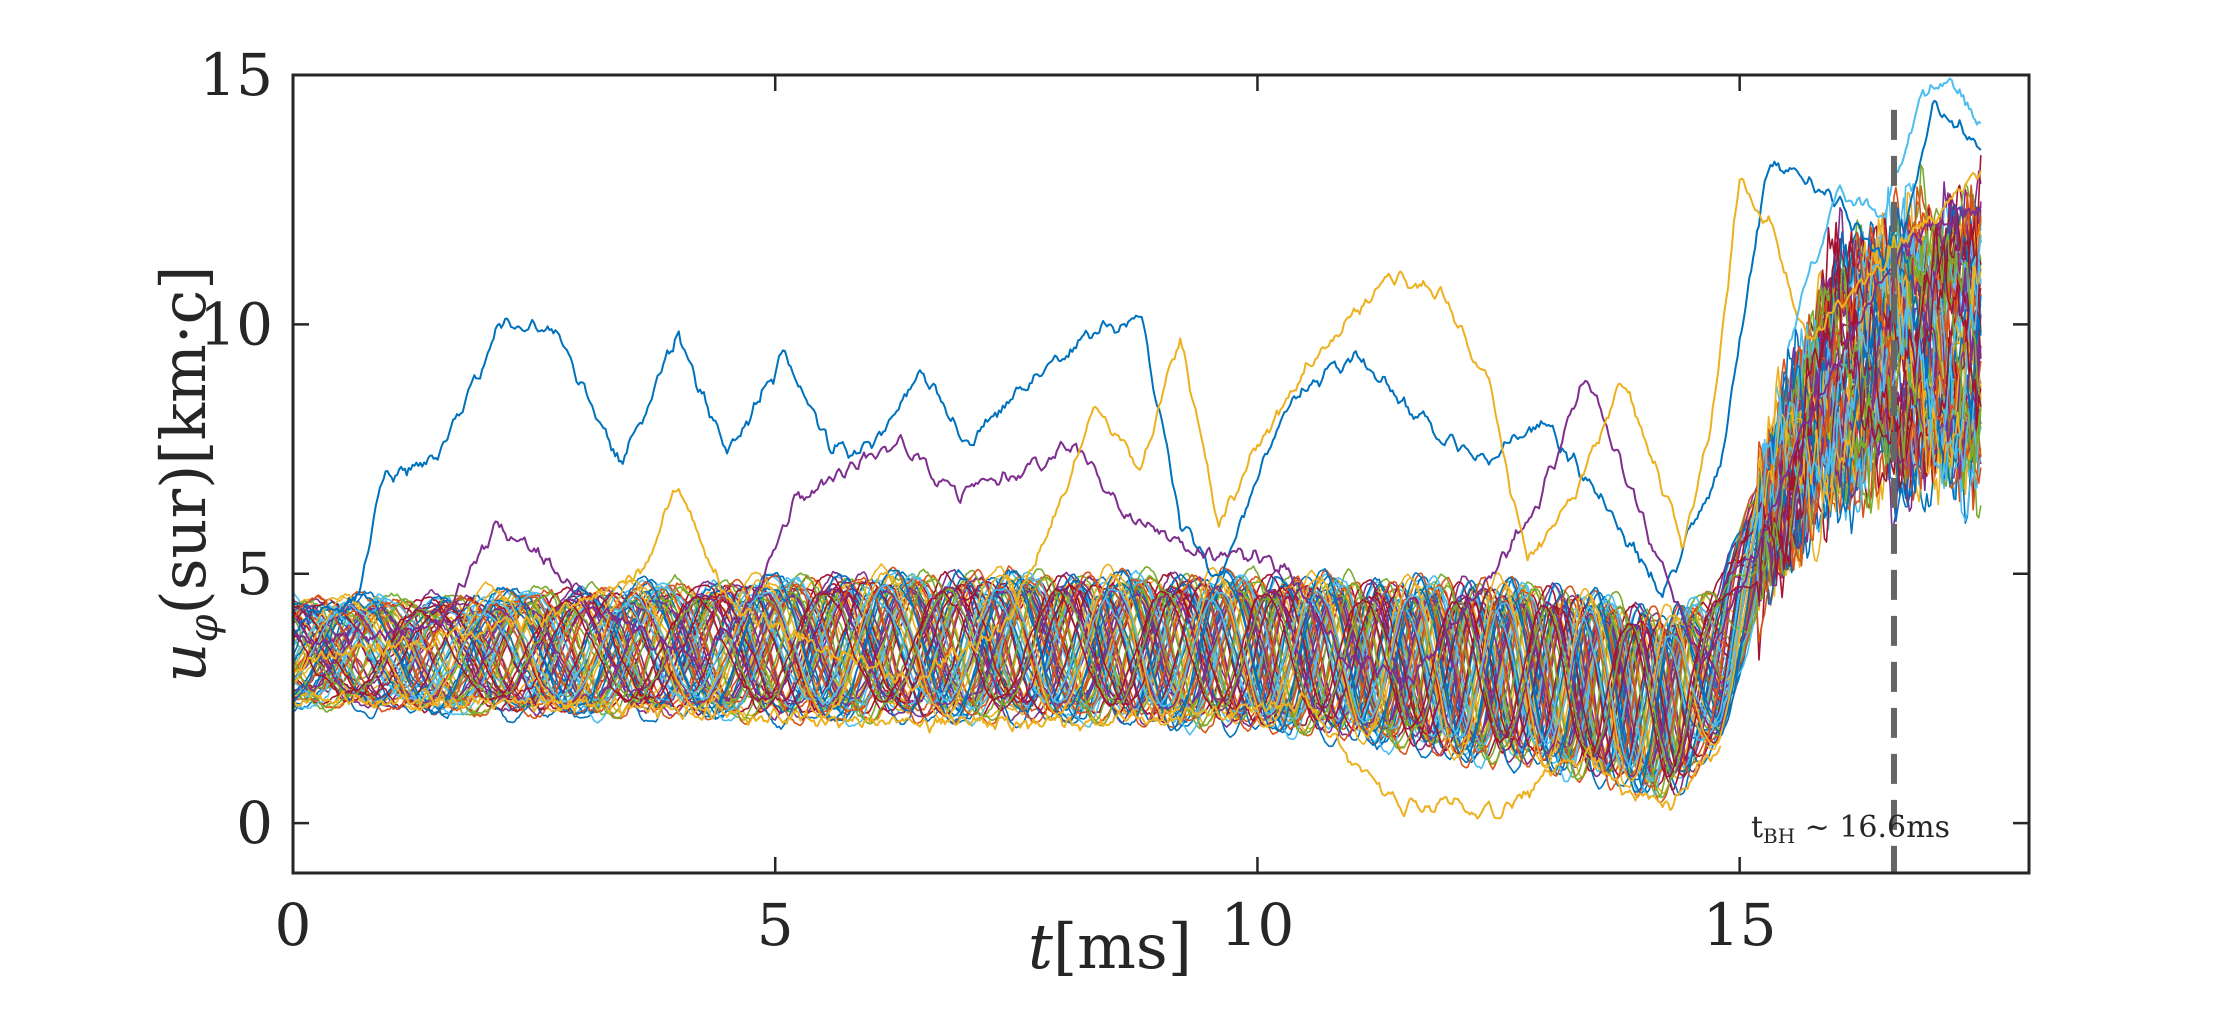 The width and height of the screenshot is (2226, 1020). I want to click on x-tick-label-5: 5, so click(775, 925).